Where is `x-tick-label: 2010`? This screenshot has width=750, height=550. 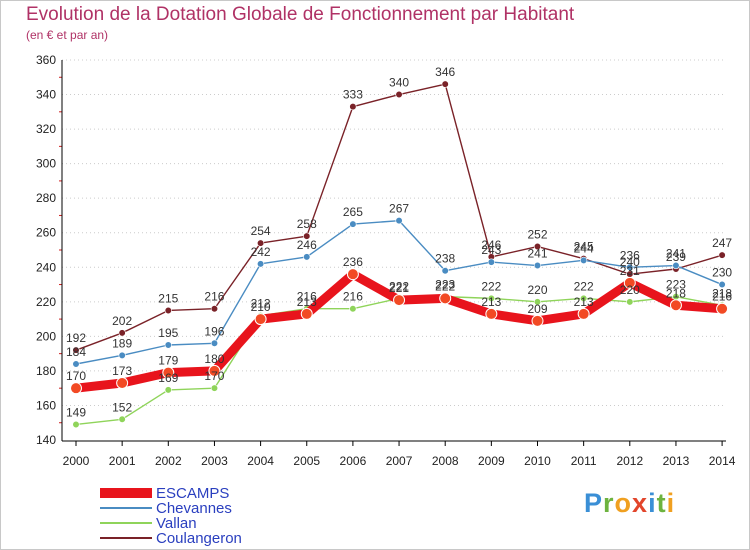
x-tick-label: 2010 is located at coordinates (537, 461).